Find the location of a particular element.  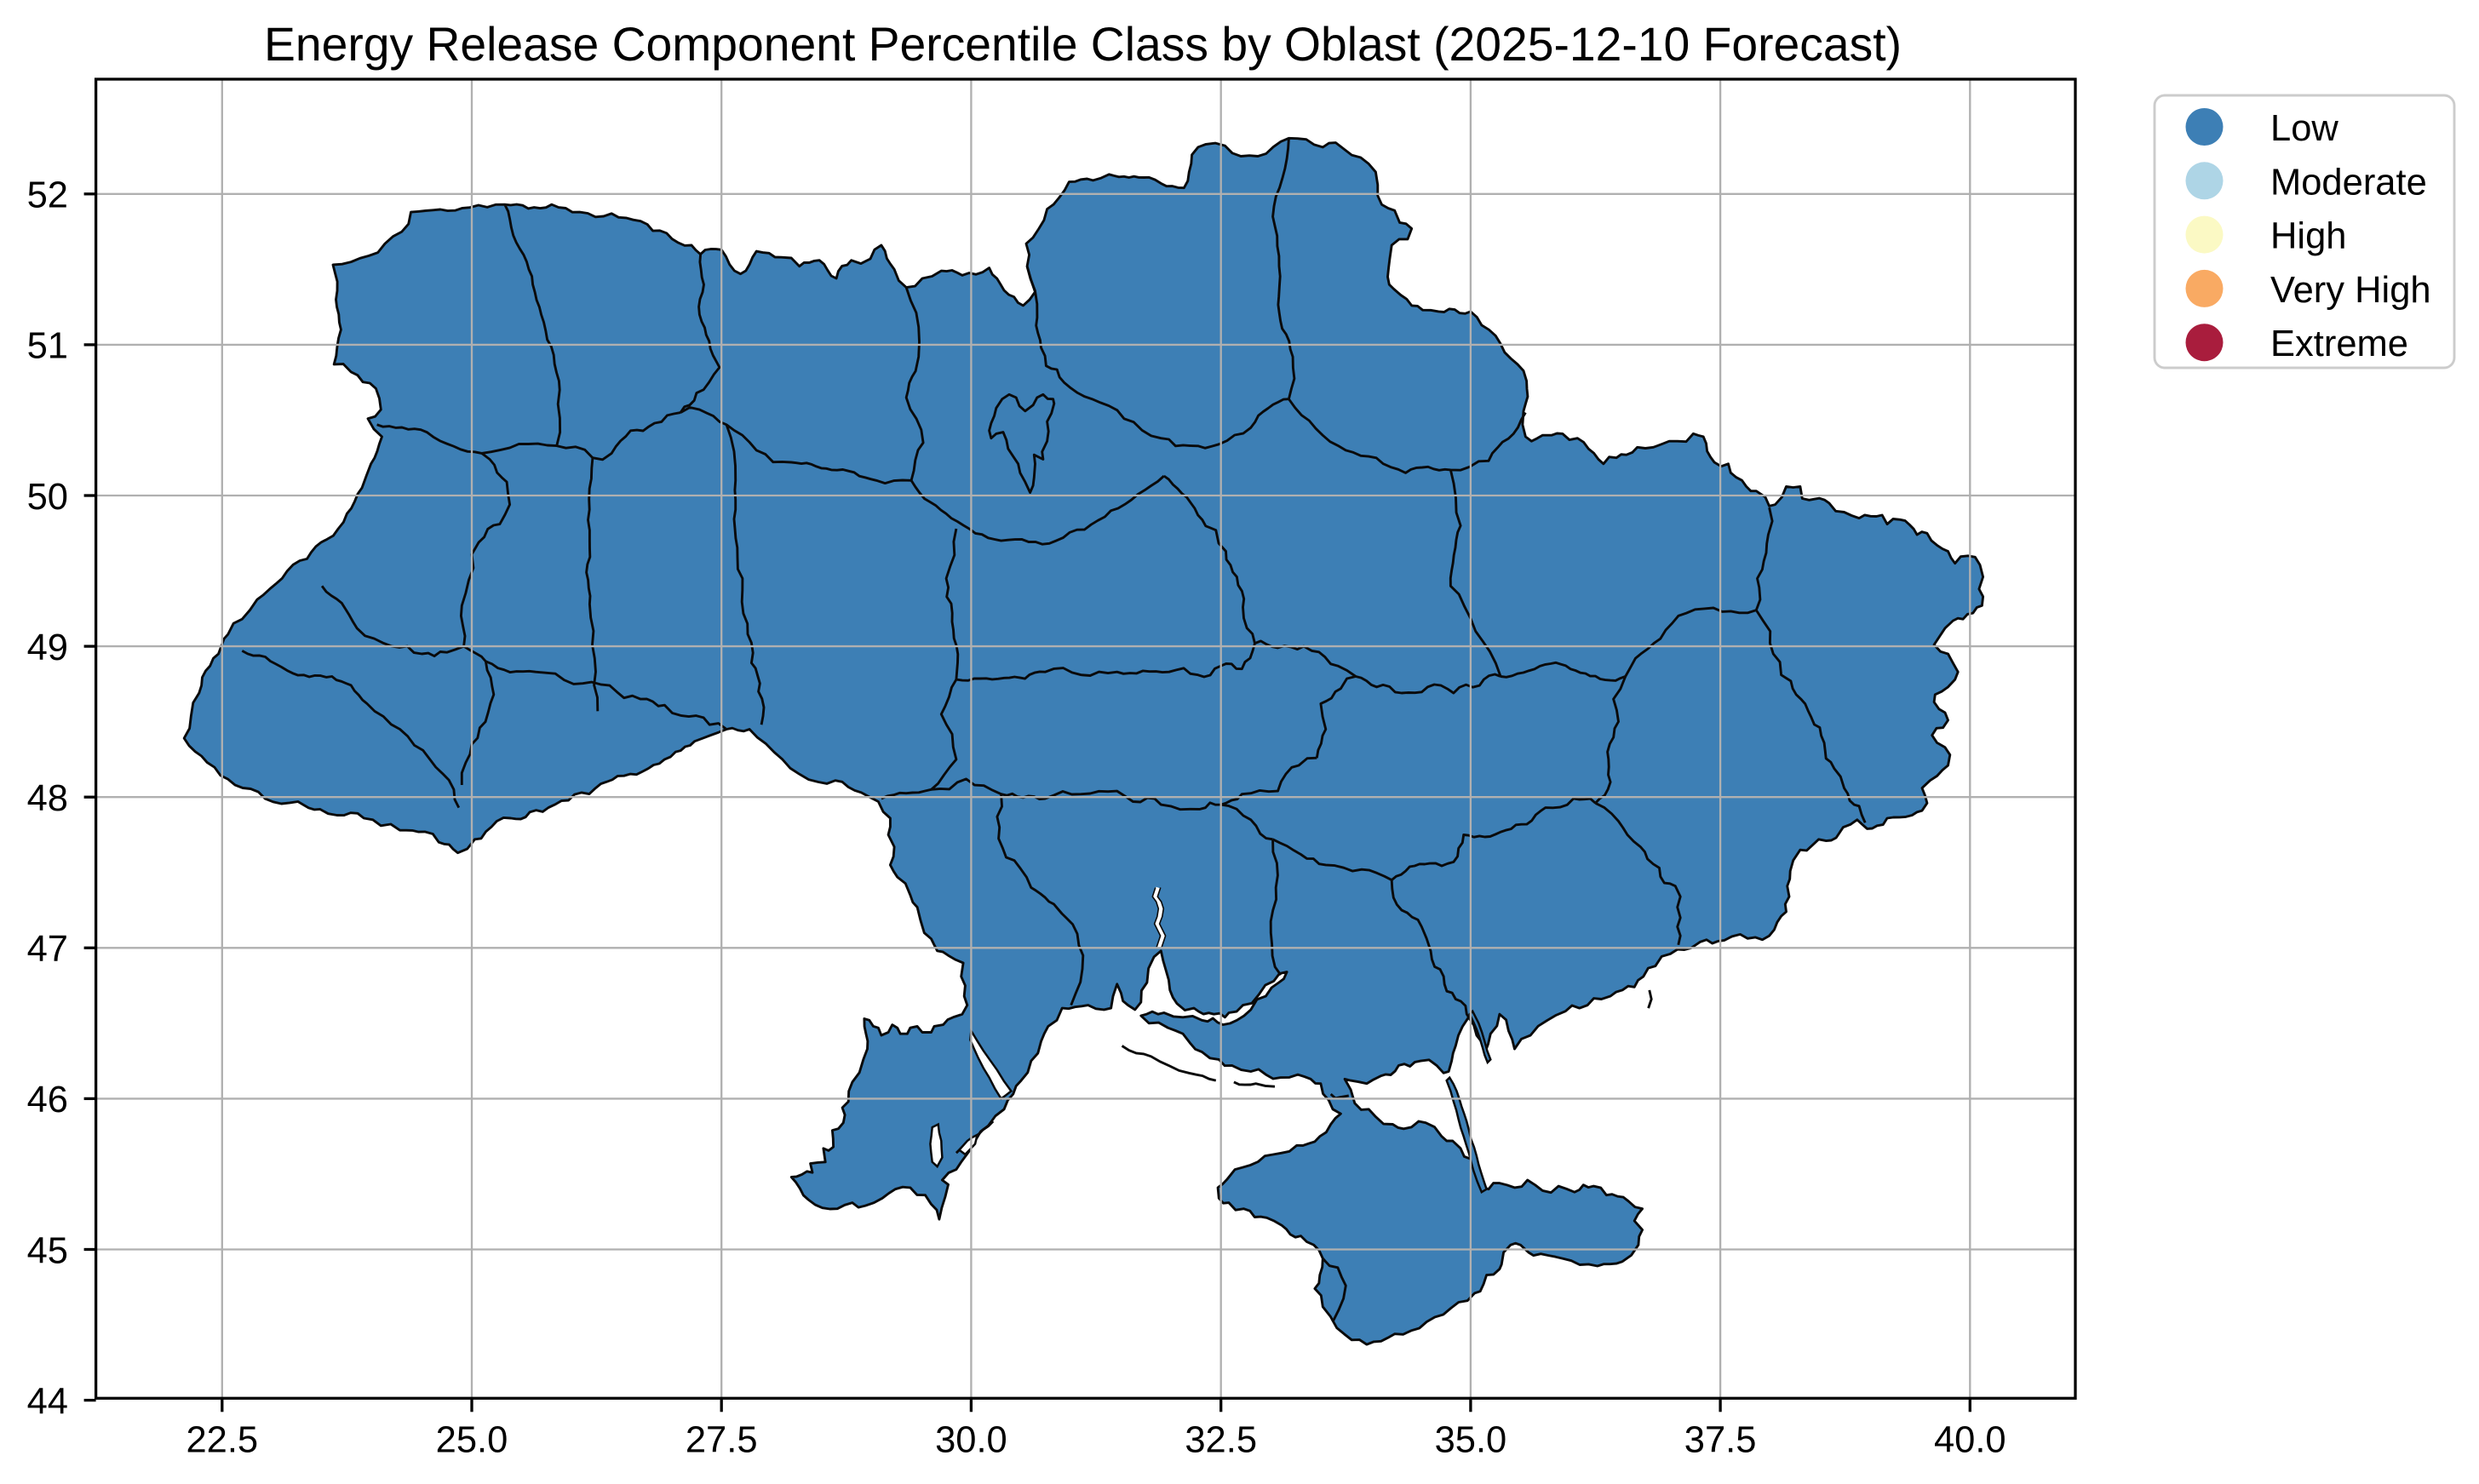

svg-text: 48 is located at coordinates (47, 799).